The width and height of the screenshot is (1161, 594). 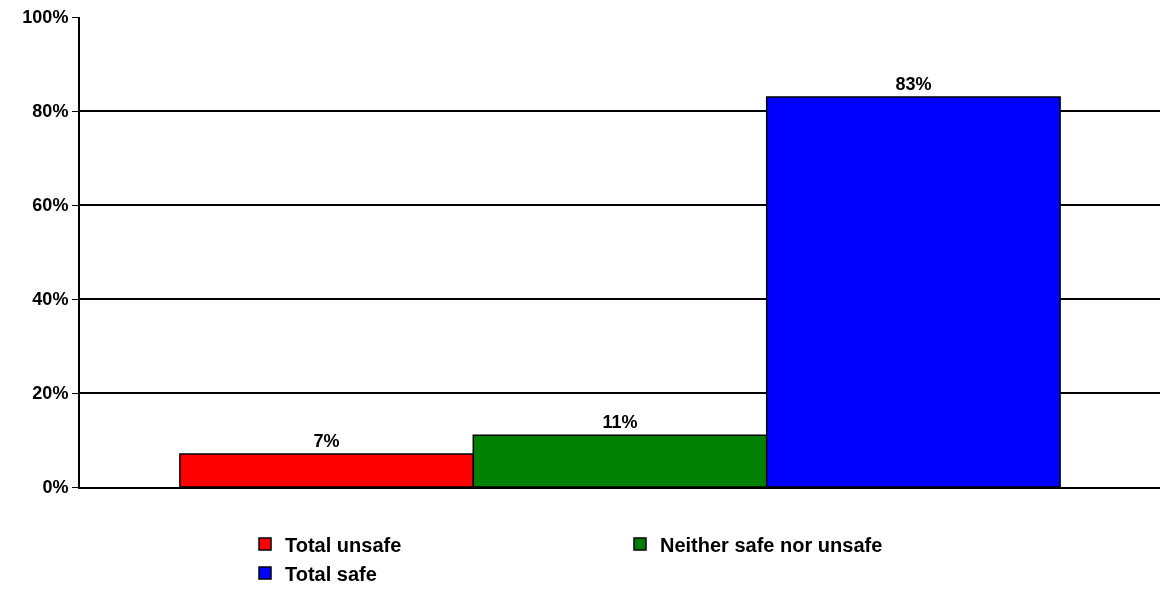 I want to click on data-label: 83%, so click(x=913, y=83).